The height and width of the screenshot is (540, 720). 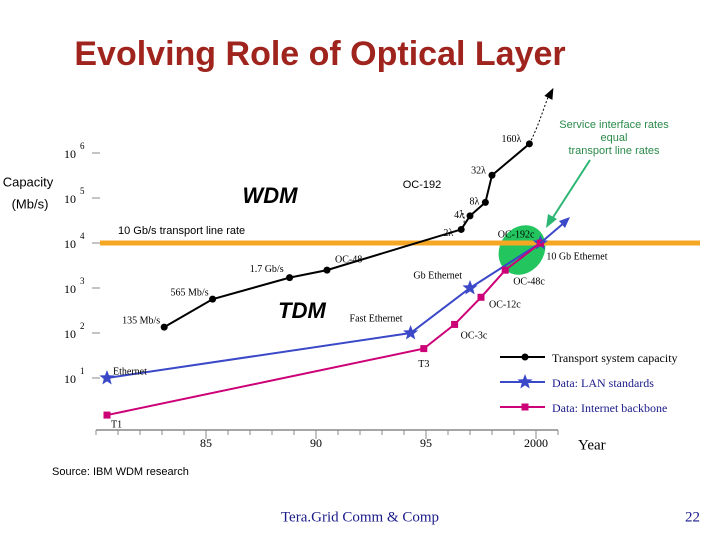 What do you see at coordinates (536, 443) in the screenshot?
I see `x-tick-label: 2000` at bounding box center [536, 443].